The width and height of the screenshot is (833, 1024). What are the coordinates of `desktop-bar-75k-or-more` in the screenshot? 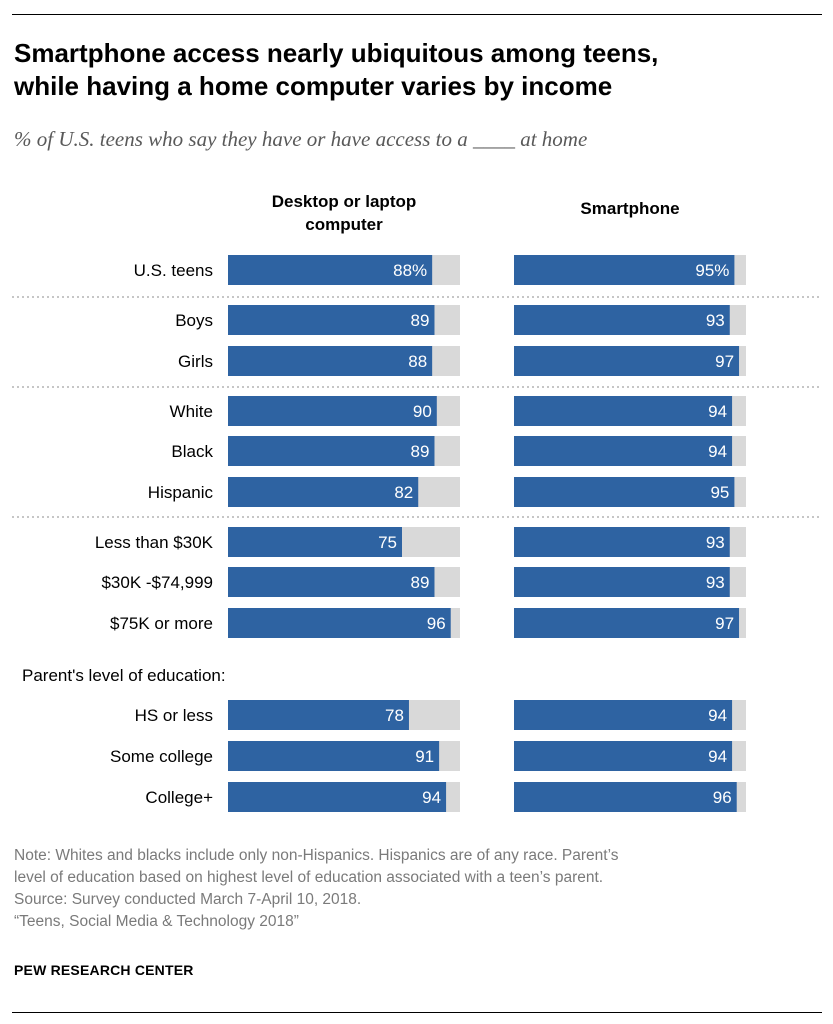 It's located at (339, 623).